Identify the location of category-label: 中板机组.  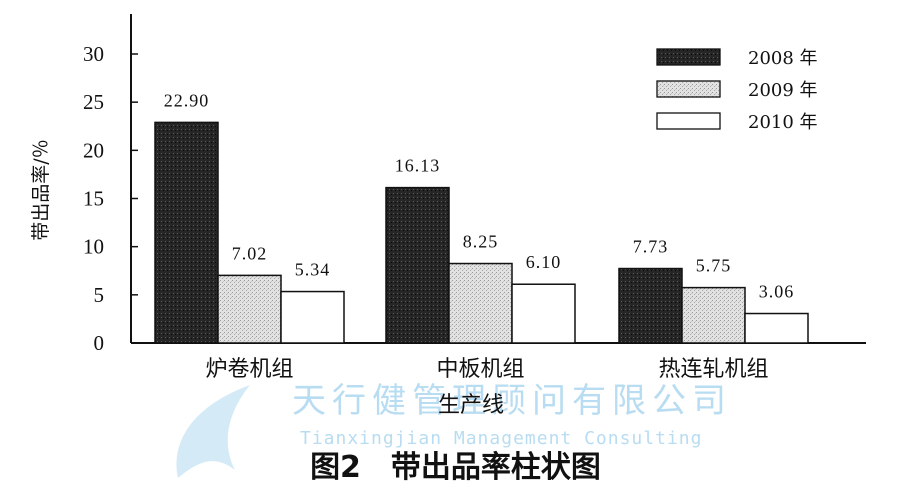
(480, 369).